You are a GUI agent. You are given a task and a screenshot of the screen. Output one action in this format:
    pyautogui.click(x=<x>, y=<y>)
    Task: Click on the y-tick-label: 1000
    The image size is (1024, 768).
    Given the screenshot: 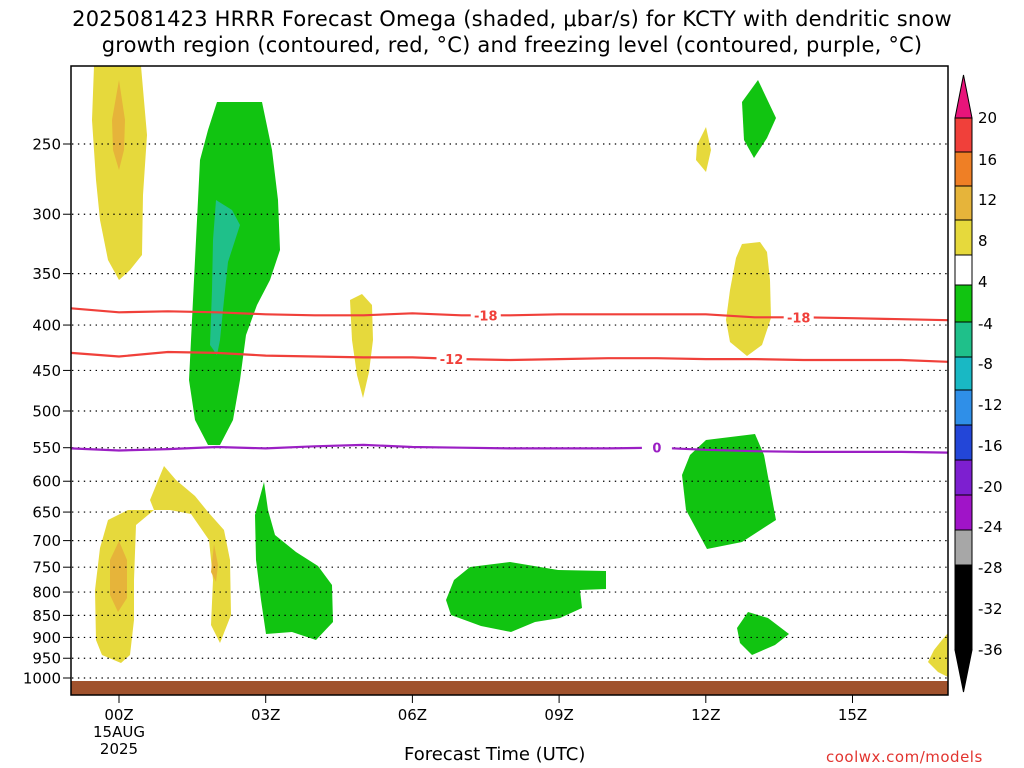 What is the action you would take?
    pyautogui.click(x=42, y=679)
    